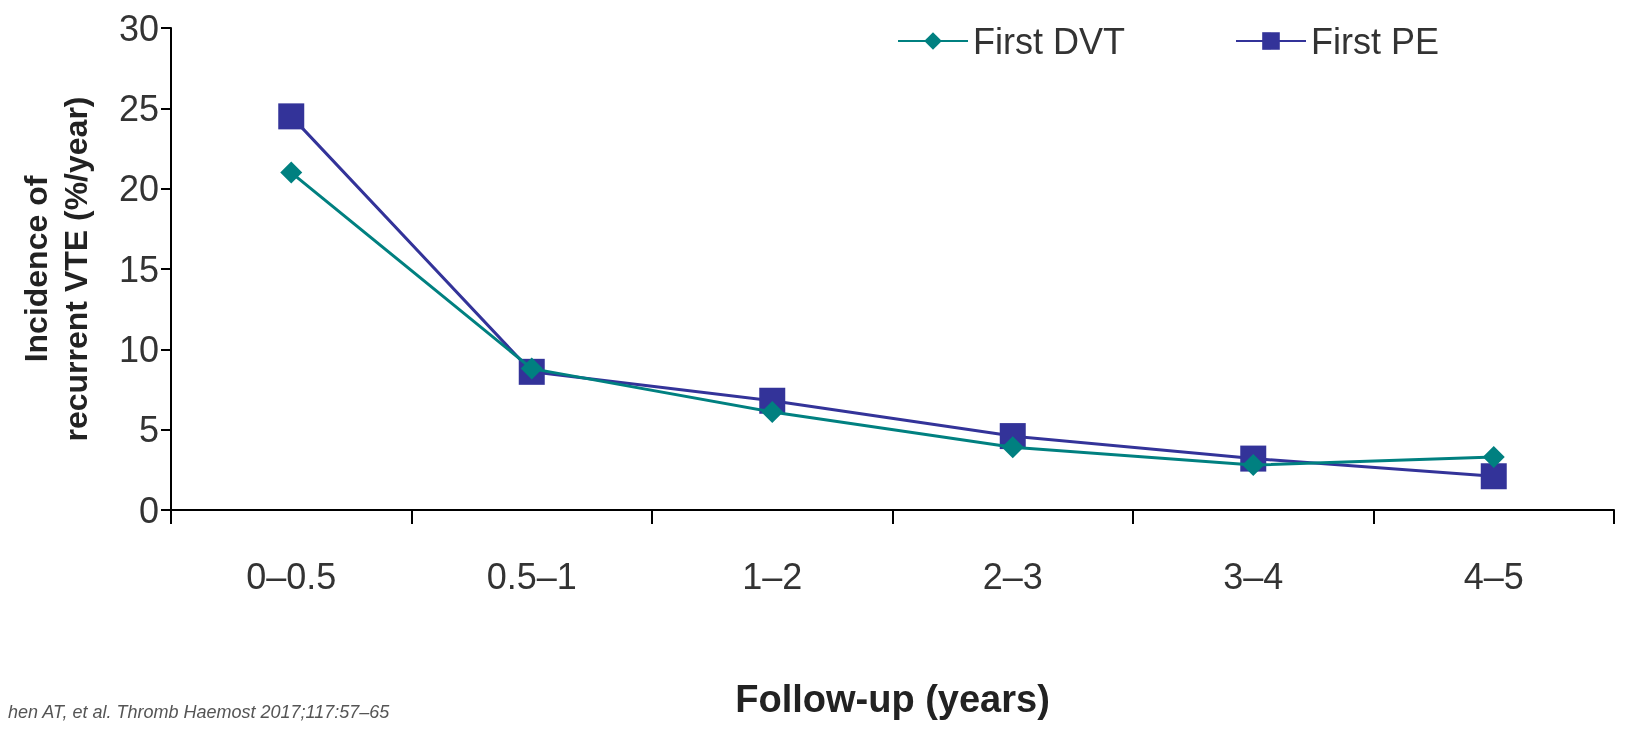 Image resolution: width=1632 pixels, height=731 pixels. Describe the element at coordinates (1493, 576) in the screenshot. I see `x-tick-label: 4–5` at that location.